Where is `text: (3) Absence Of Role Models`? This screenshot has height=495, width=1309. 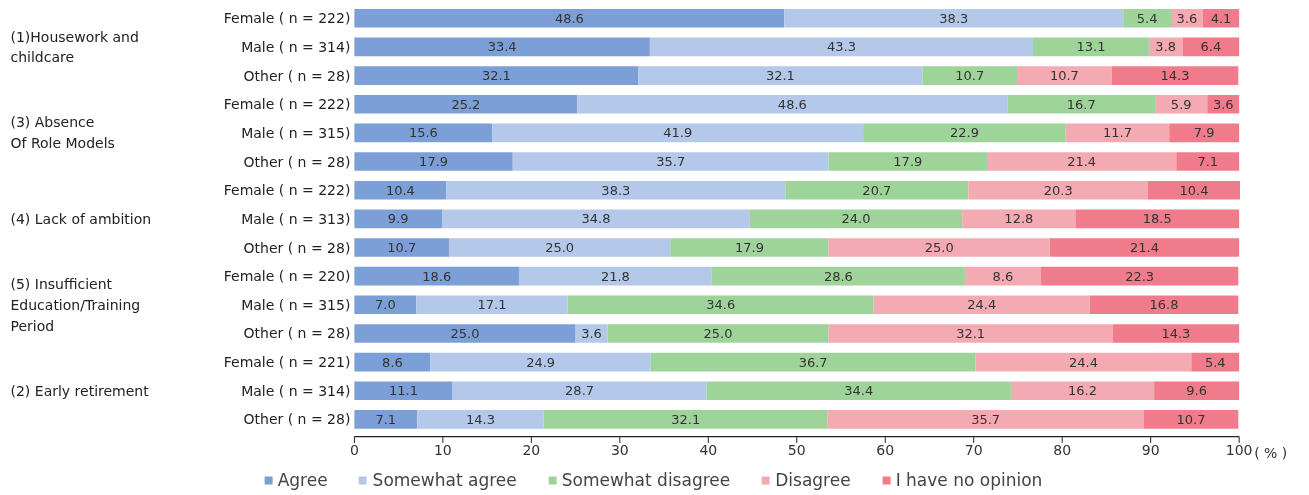 text: (3) Absence Of Role Models is located at coordinates (62, 133).